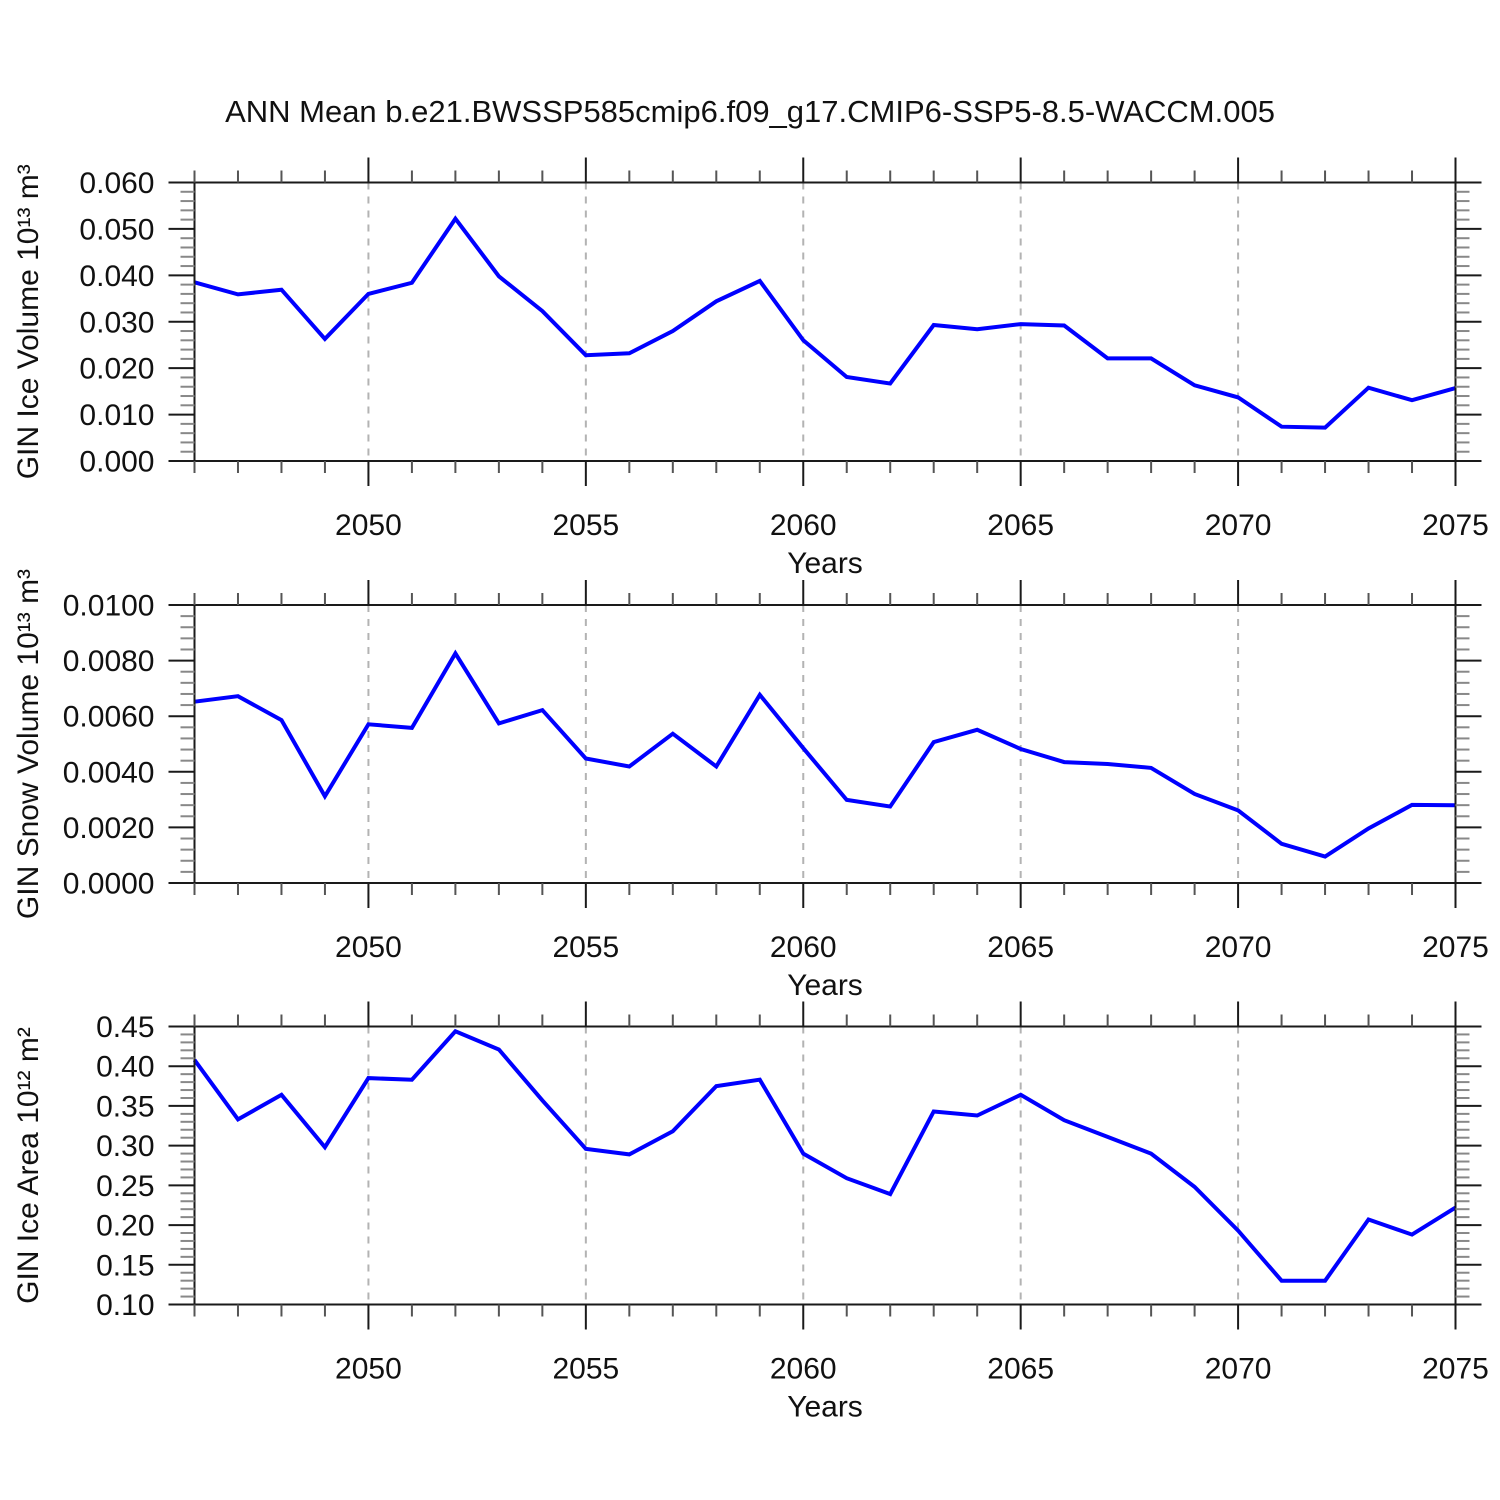  Describe the element at coordinates (116, 183) in the screenshot. I see `y-tick-label: 0.060` at that location.